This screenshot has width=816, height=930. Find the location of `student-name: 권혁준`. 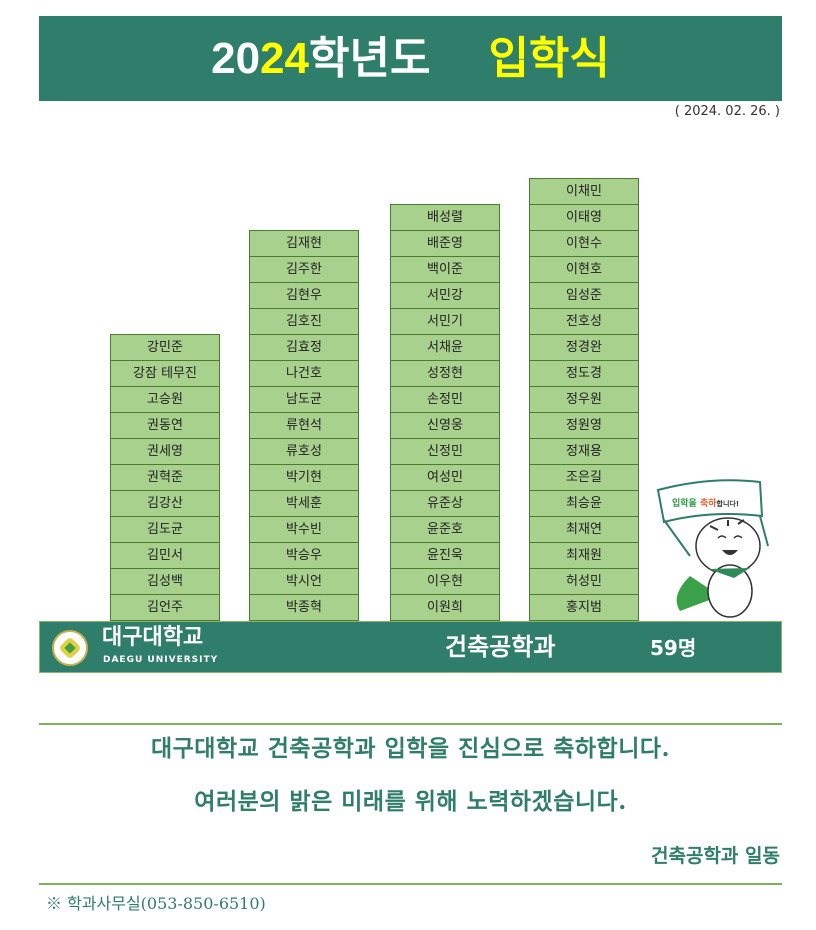

student-name: 권혁준 is located at coordinates (165, 478).